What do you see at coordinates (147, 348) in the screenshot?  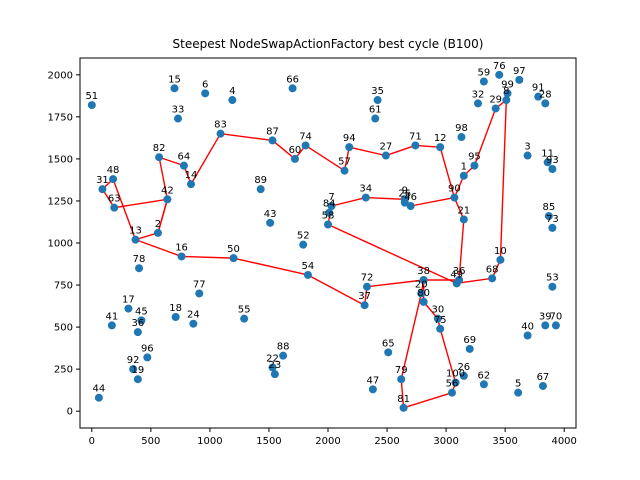 I see `point-label: 96` at bounding box center [147, 348].